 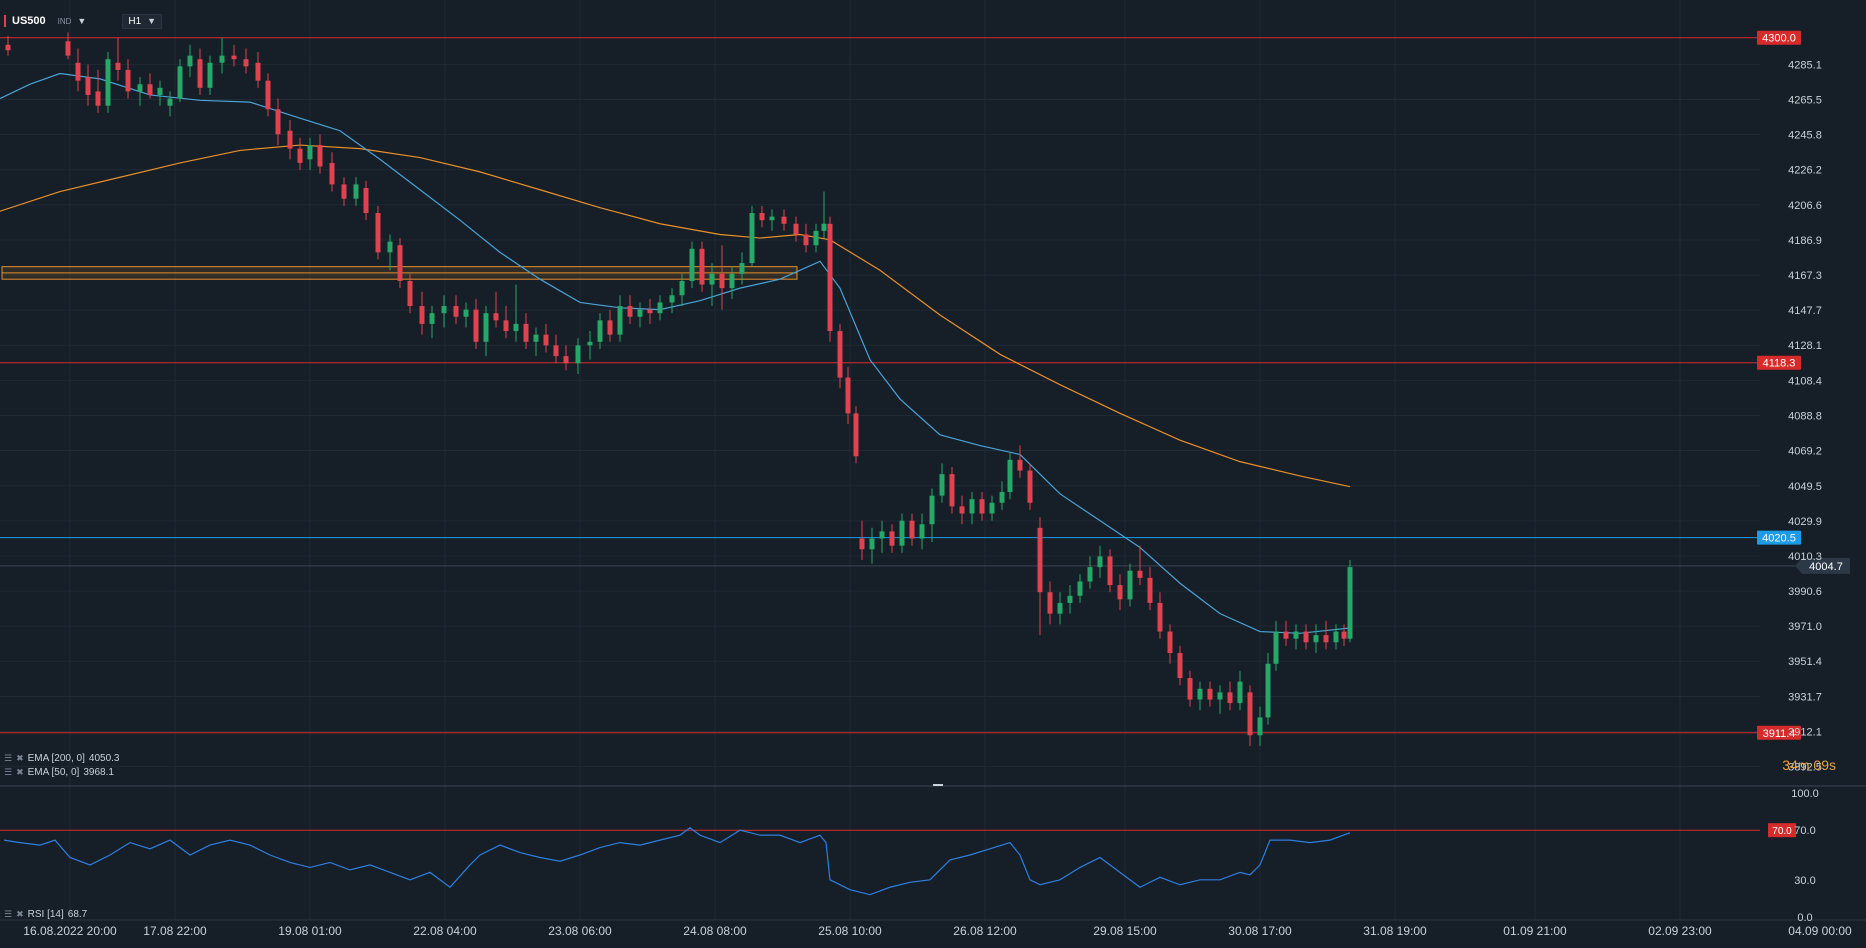 What do you see at coordinates (29, 21) in the screenshot?
I see `symbol-name: US500` at bounding box center [29, 21].